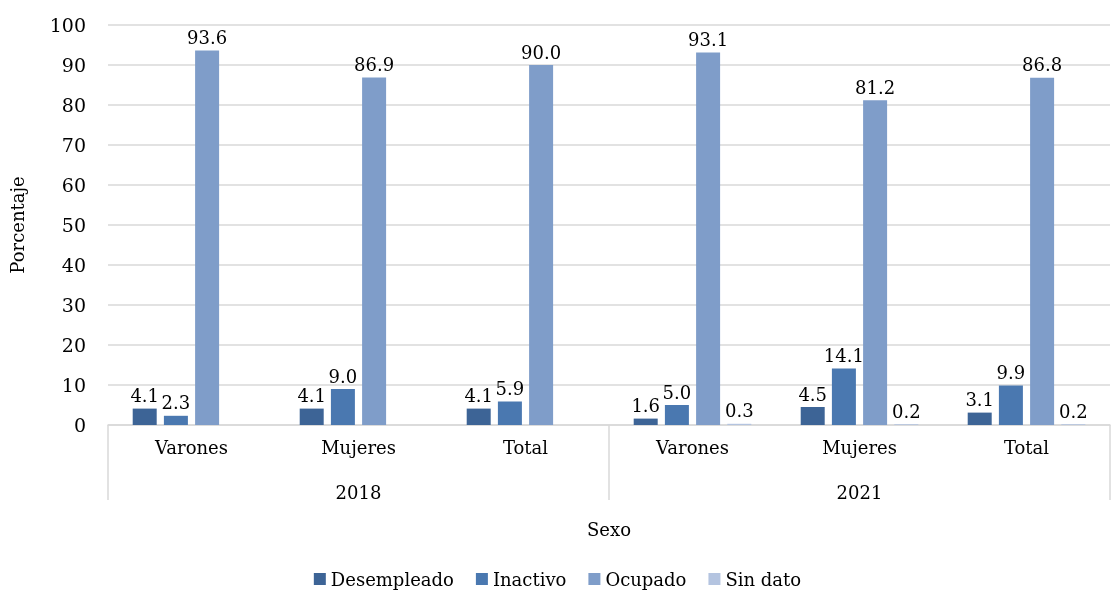 The image size is (1115, 595). Describe the element at coordinates (343, 376) in the screenshot. I see `data-label: 9.0` at that location.